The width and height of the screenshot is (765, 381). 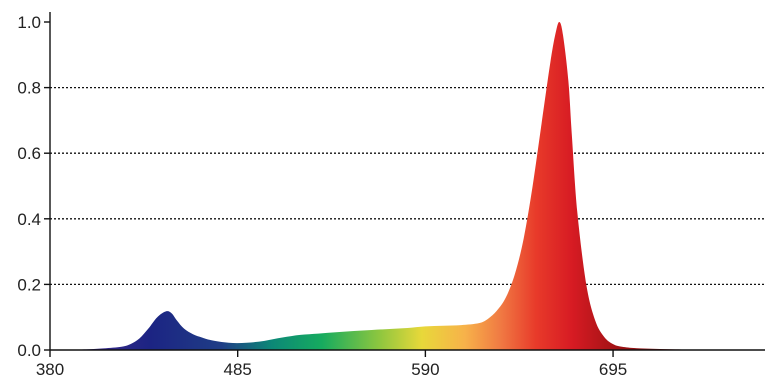 What do you see at coordinates (29, 284) in the screenshot?
I see `y-tick-label: 0.2` at bounding box center [29, 284].